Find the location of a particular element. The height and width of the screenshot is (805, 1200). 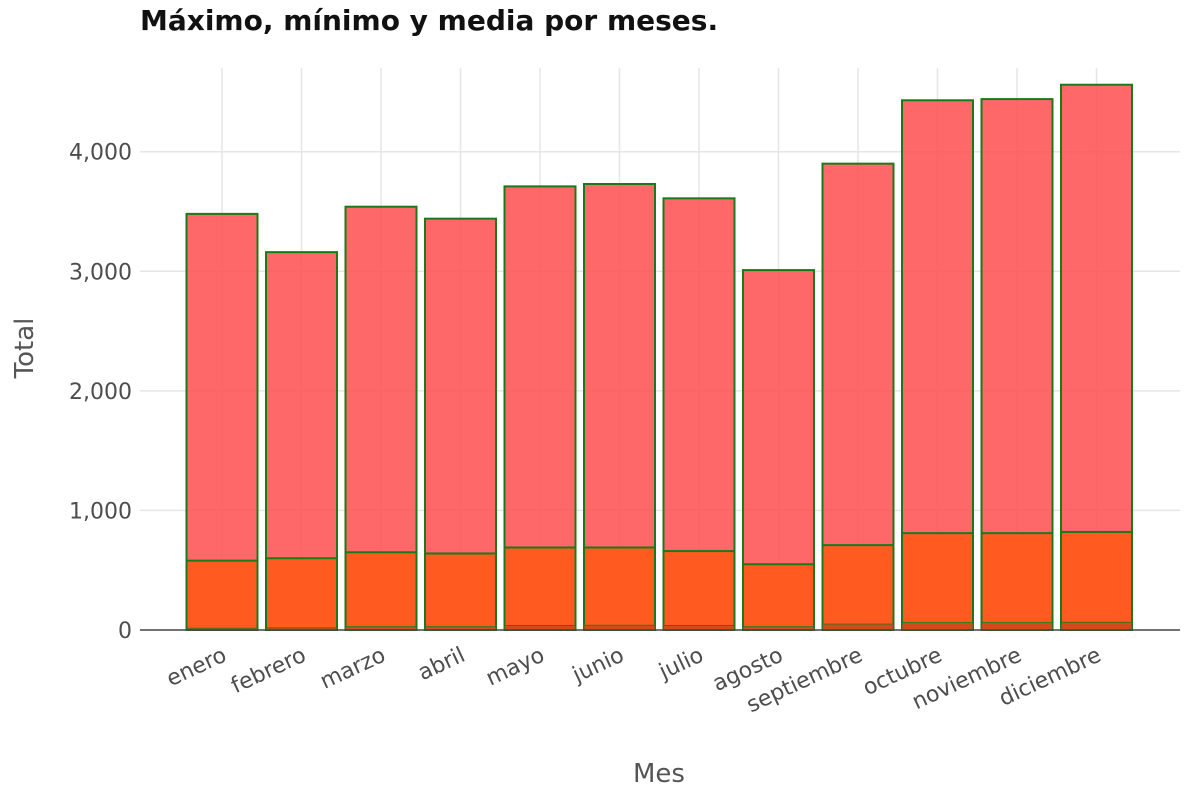

x-tick-label: junio is located at coordinates (598, 666).